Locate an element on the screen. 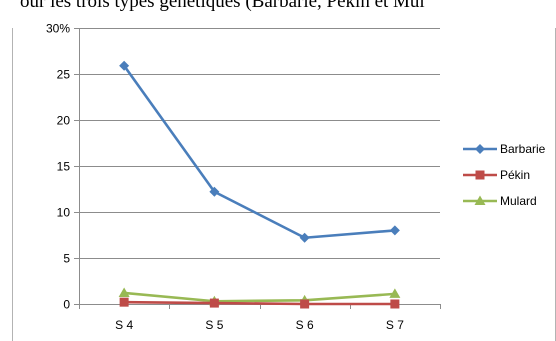  legend-entry: Pékin is located at coordinates (496, 175).